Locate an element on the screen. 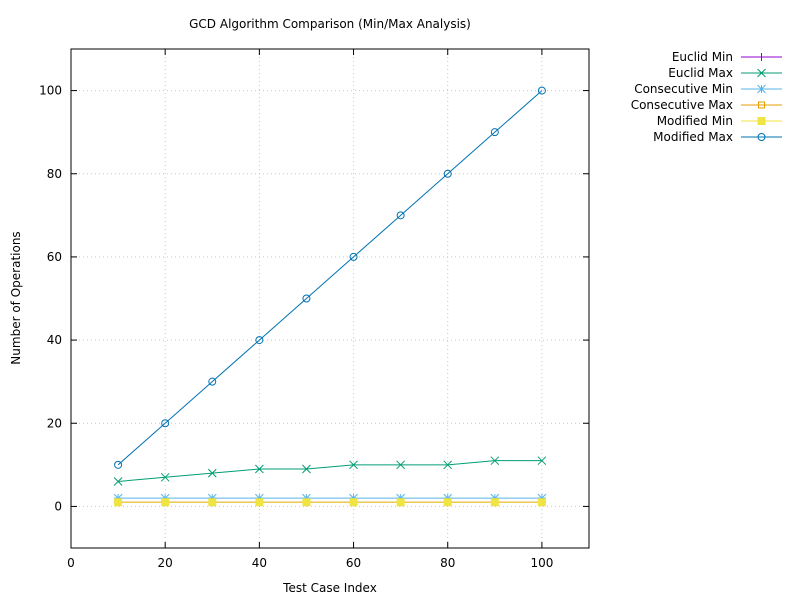  legend-entry: Euclid Min is located at coordinates (727, 57).